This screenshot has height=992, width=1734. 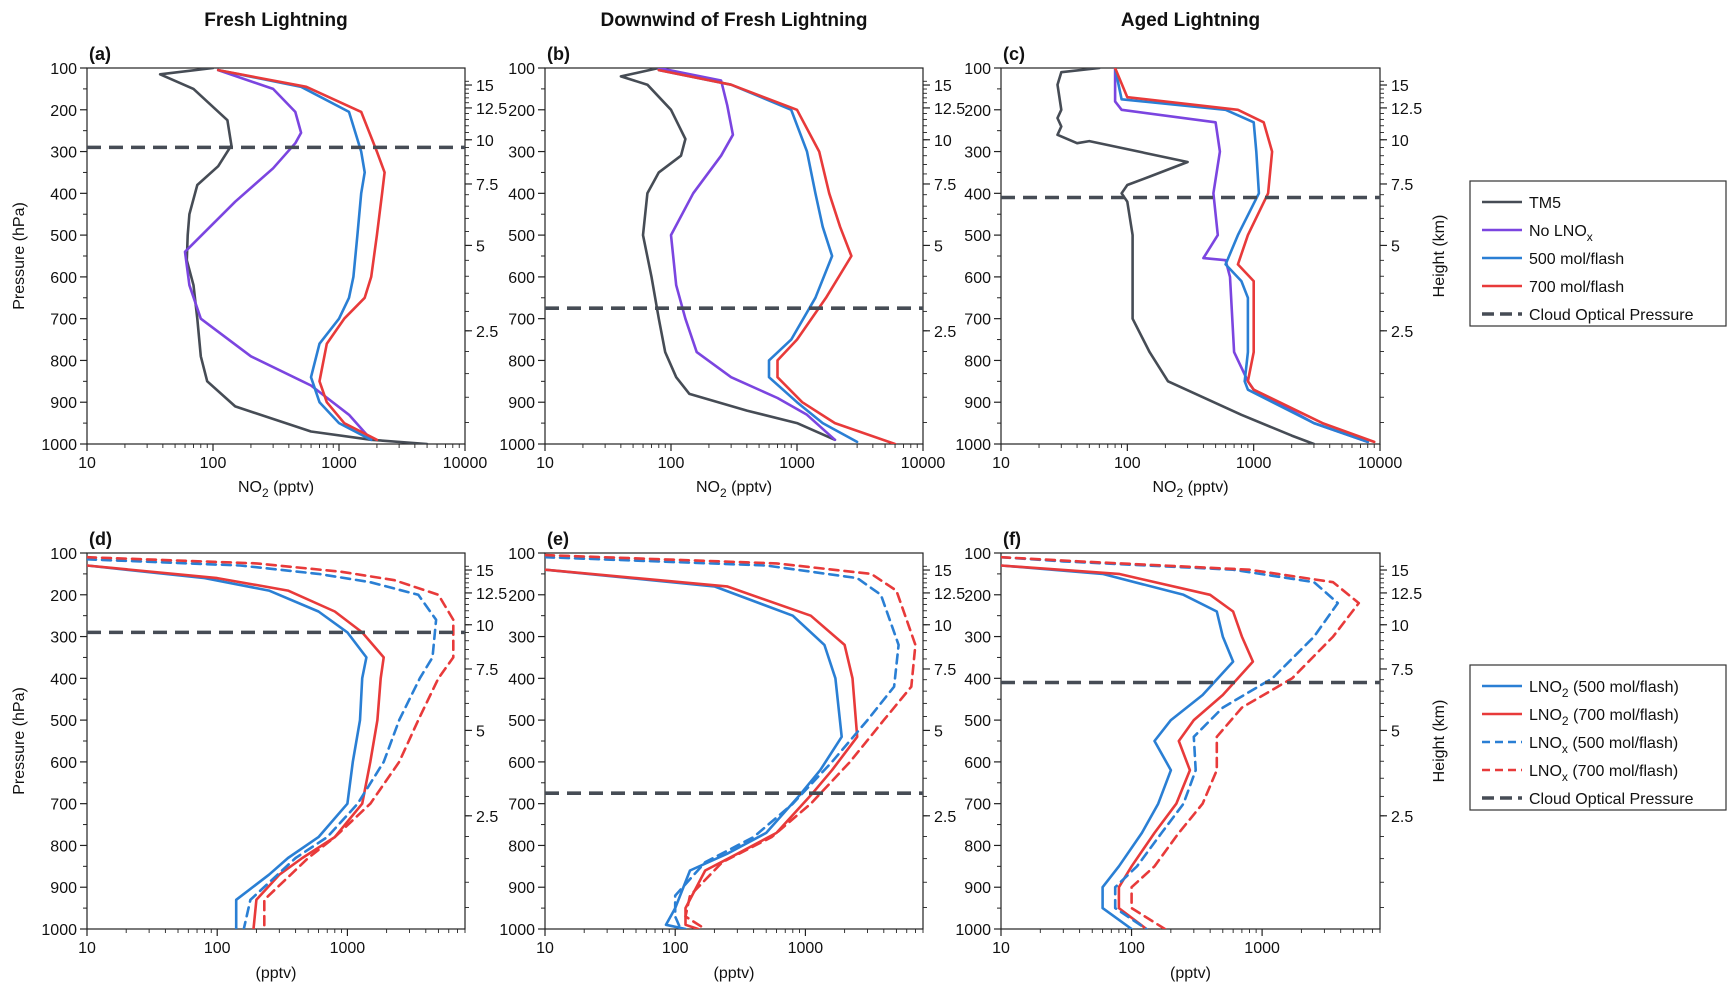 I want to click on x-axis-label: (pptv), so click(x=734, y=973).